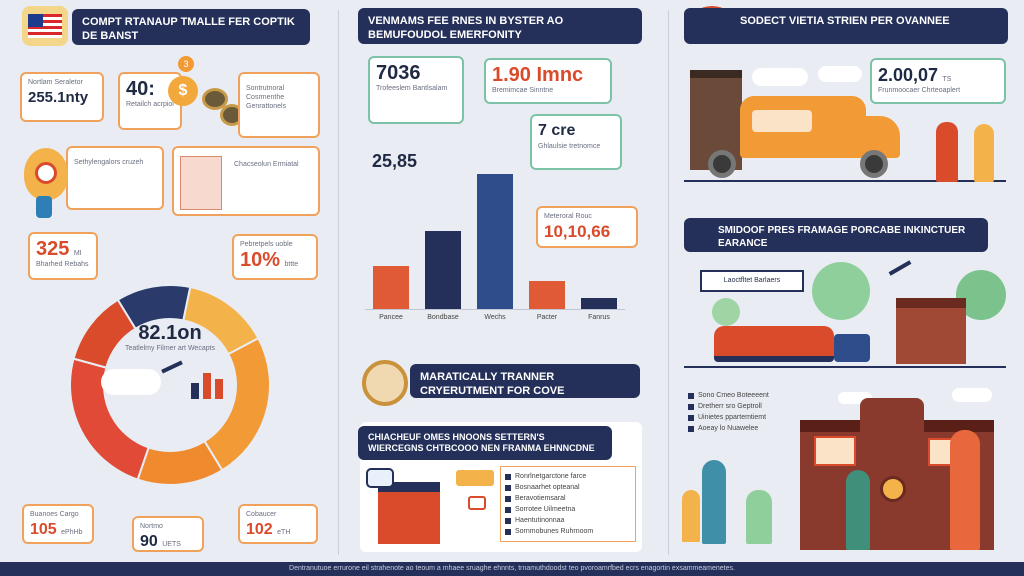 The image size is (1024, 576). Describe the element at coordinates (172, 367) in the screenshot. I see `plane-icon` at that location.